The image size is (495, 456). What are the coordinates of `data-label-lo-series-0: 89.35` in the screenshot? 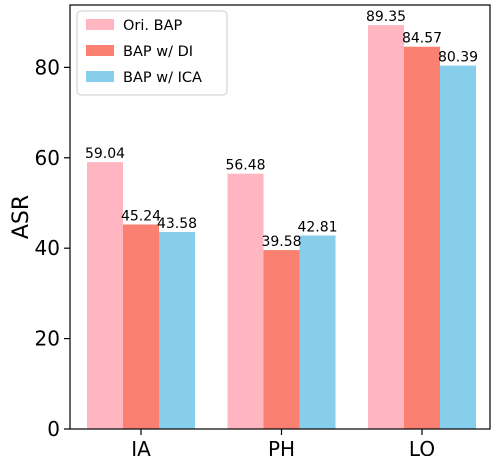 It's located at (386, 17).